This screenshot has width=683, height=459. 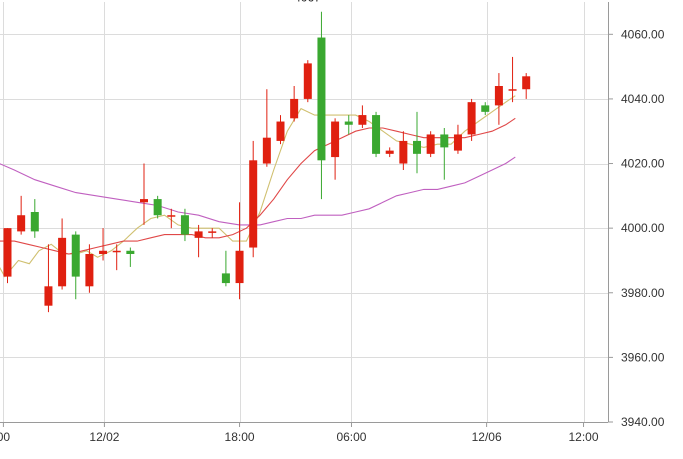 What do you see at coordinates (643, 164) in the screenshot?
I see `y-tick-label: 4020.00` at bounding box center [643, 164].